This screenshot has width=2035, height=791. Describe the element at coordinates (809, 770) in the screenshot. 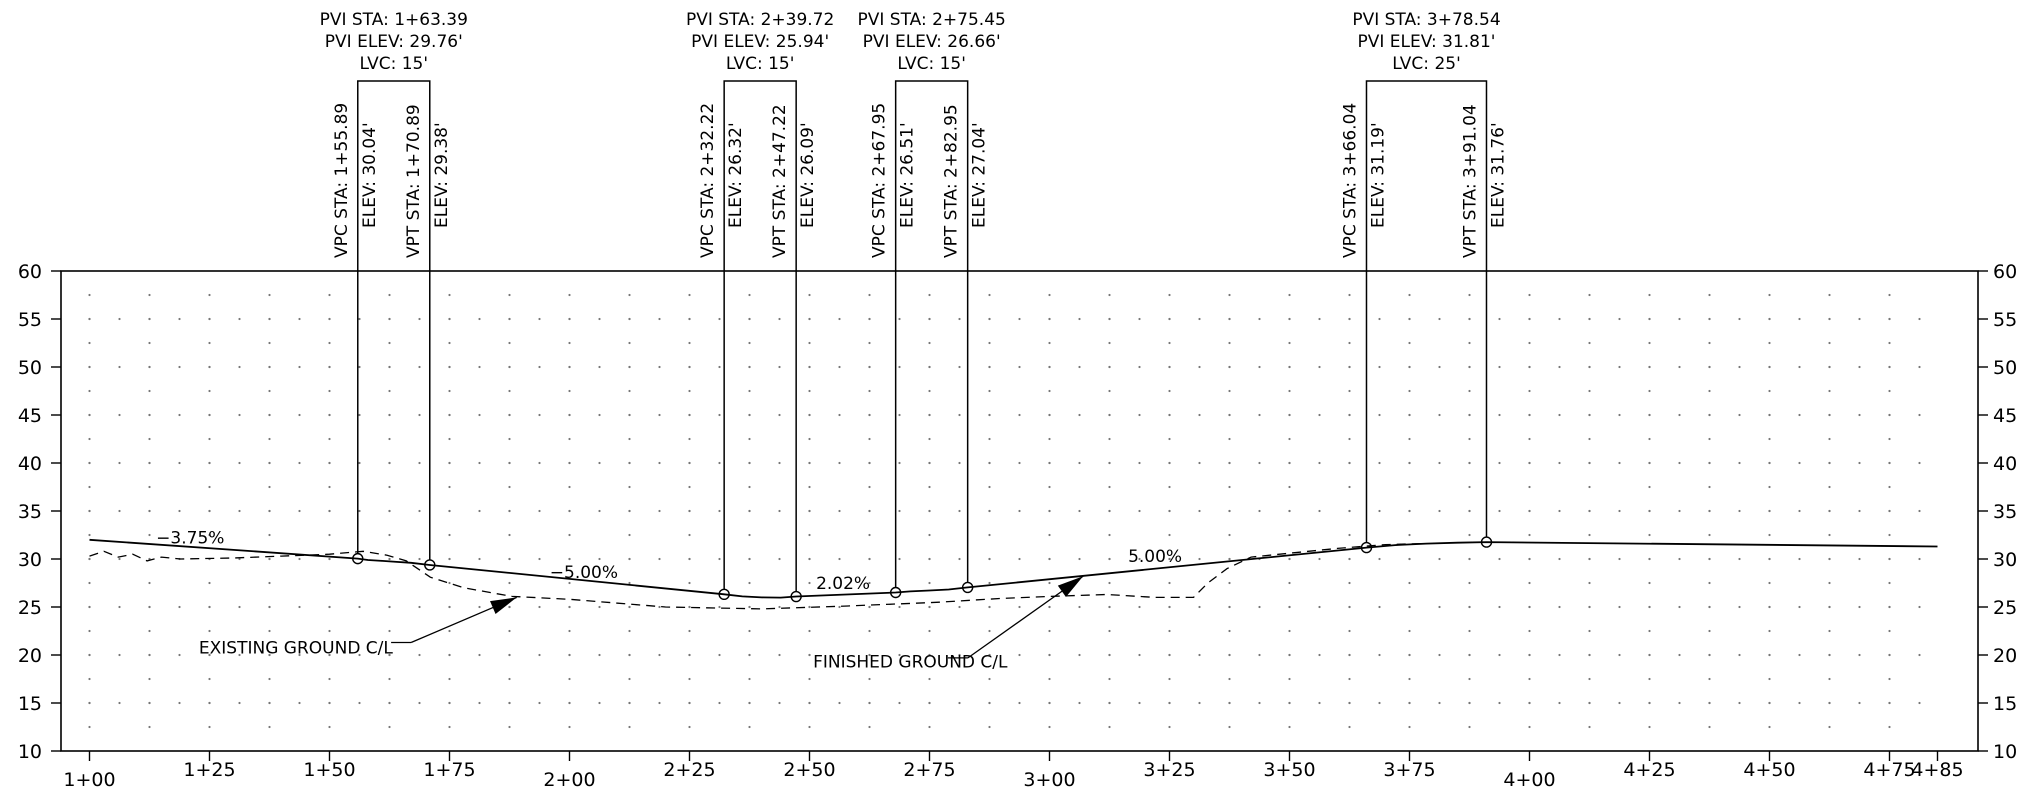

I see `x-tick-label: 2+50` at that location.